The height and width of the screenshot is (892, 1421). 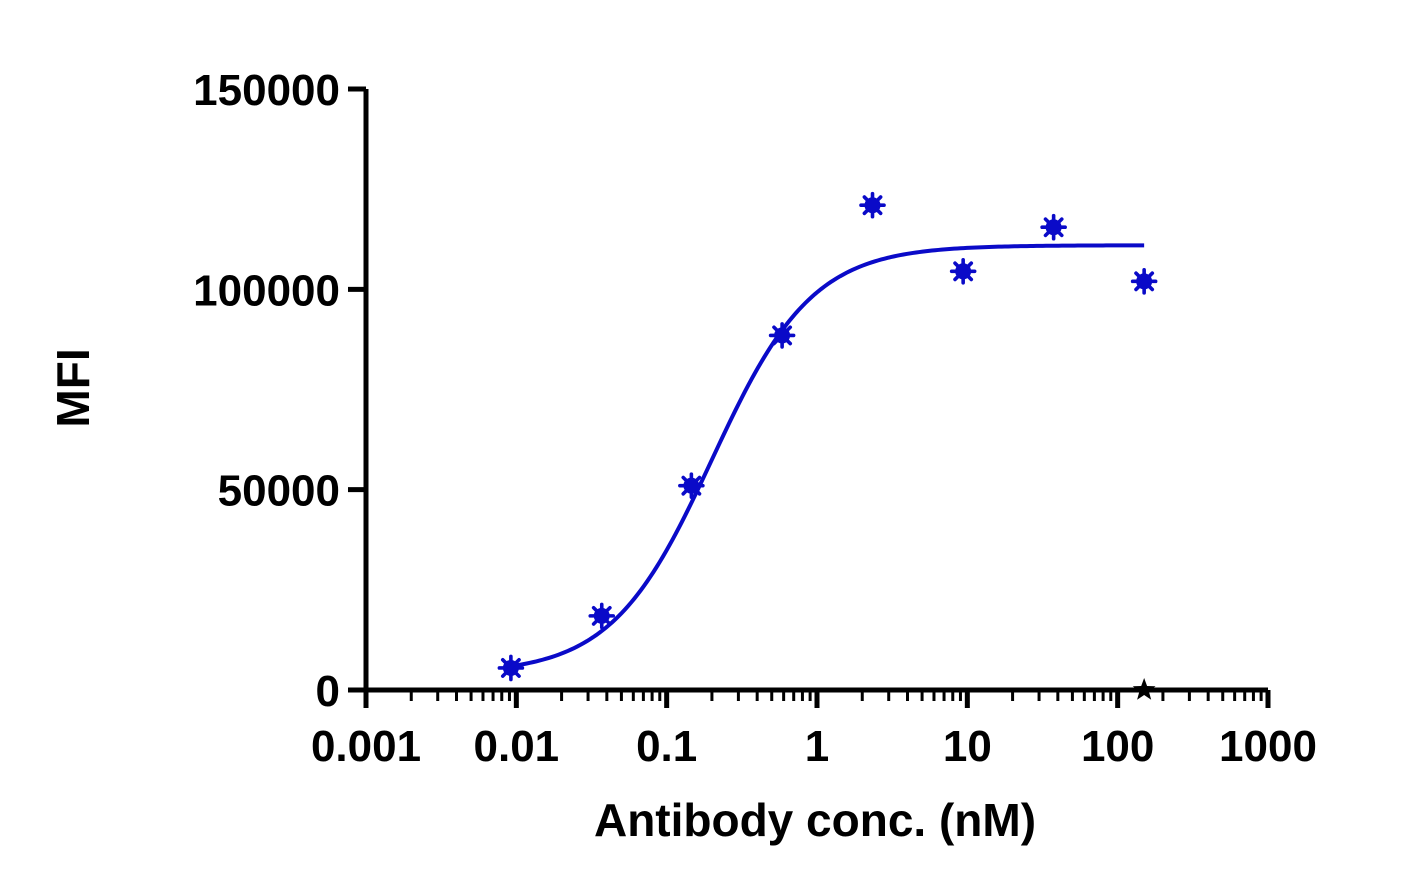 What do you see at coordinates (366, 746) in the screenshot?
I see `x-tick-label: 0.001` at bounding box center [366, 746].